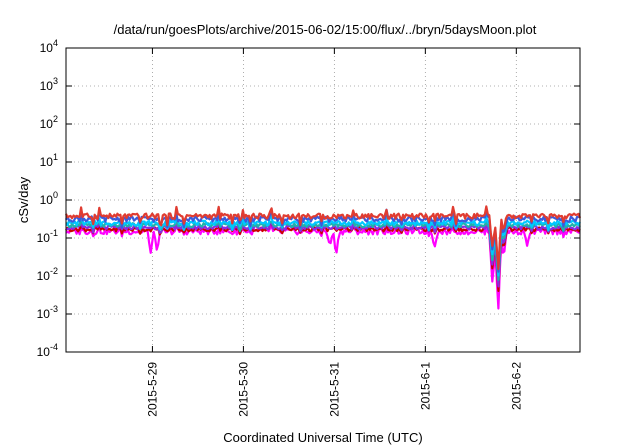  I want to click on y-tick-label: 10¹, so click(49, 160).